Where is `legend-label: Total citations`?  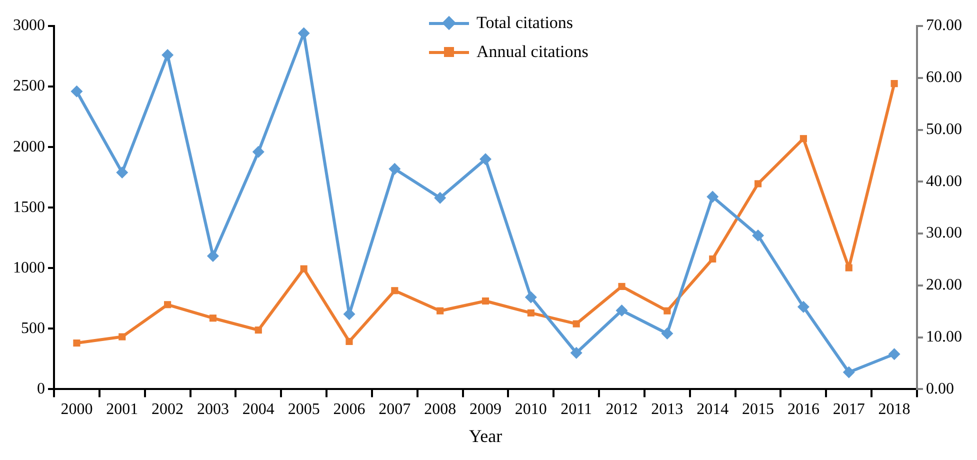 legend-label: Total citations is located at coordinates (525, 22).